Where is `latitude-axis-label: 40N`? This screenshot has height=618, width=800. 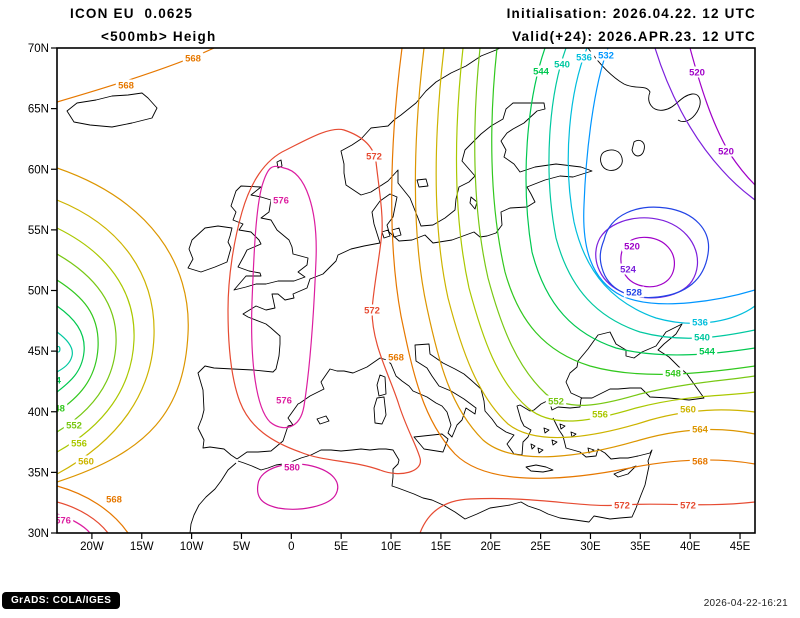
latitude-axis-label: 40N is located at coordinates (38, 413).